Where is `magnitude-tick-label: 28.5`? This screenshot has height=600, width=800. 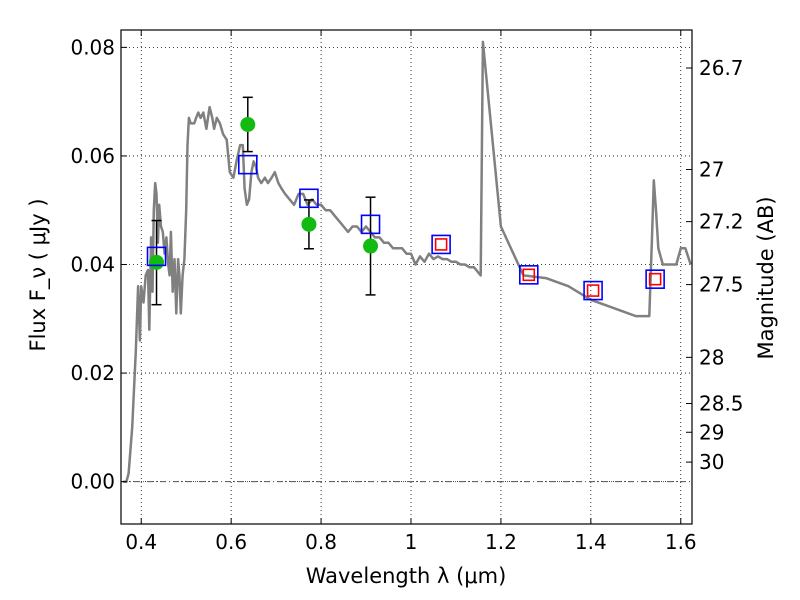 magnitude-tick-label: 28.5 is located at coordinates (721, 403).